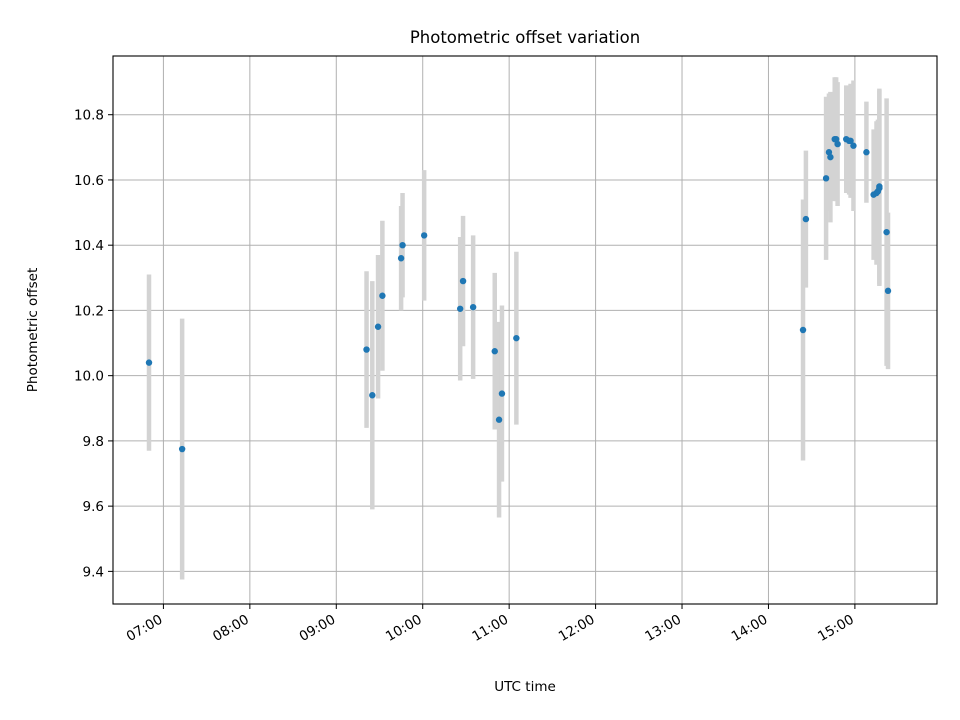 This screenshot has width=960, height=720. What do you see at coordinates (525, 687) in the screenshot?
I see `x-axis-label: UTC time` at bounding box center [525, 687].